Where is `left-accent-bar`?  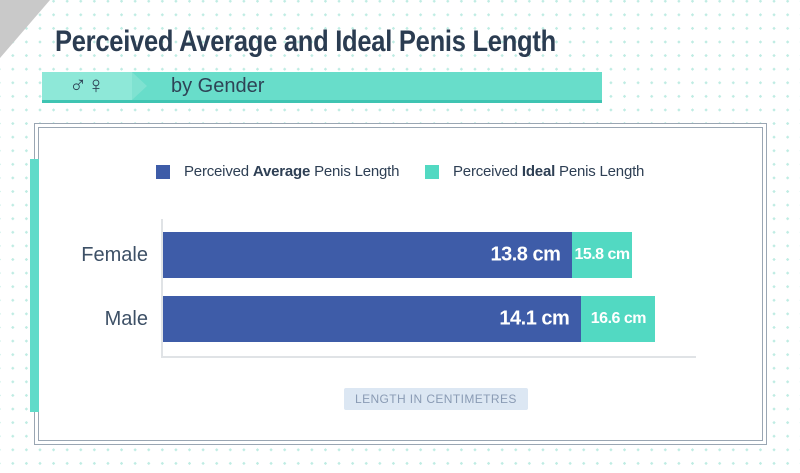
left-accent-bar is located at coordinates (34, 285).